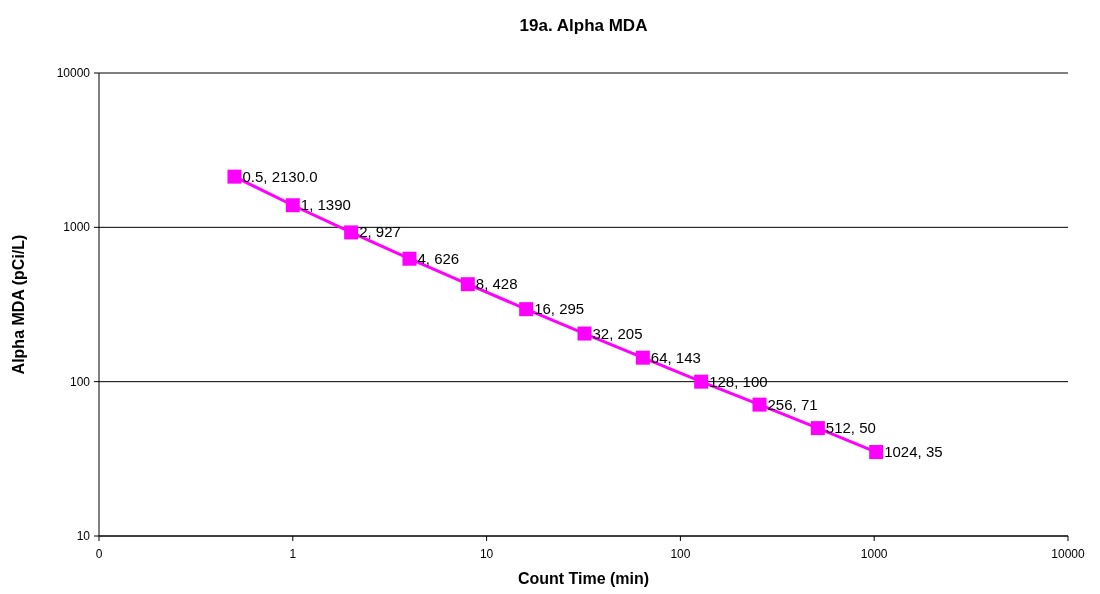 The width and height of the screenshot is (1100, 594). I want to click on chart-title: 19a. Alpha MDA, so click(583, 25).